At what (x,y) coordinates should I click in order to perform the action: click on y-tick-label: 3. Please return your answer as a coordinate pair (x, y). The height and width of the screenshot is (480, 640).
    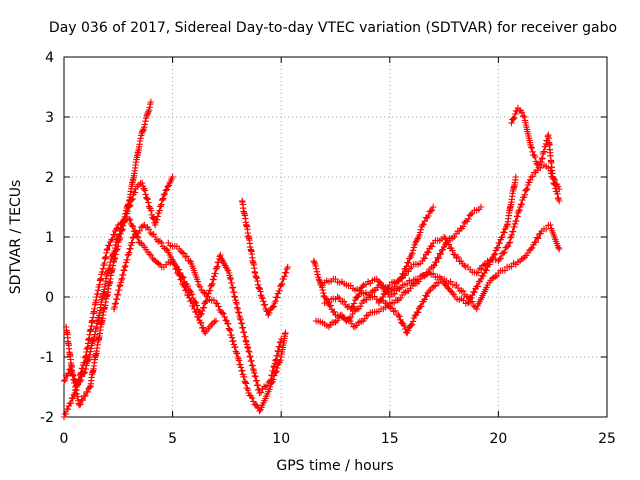
    Looking at the image, I should click on (49, 118).